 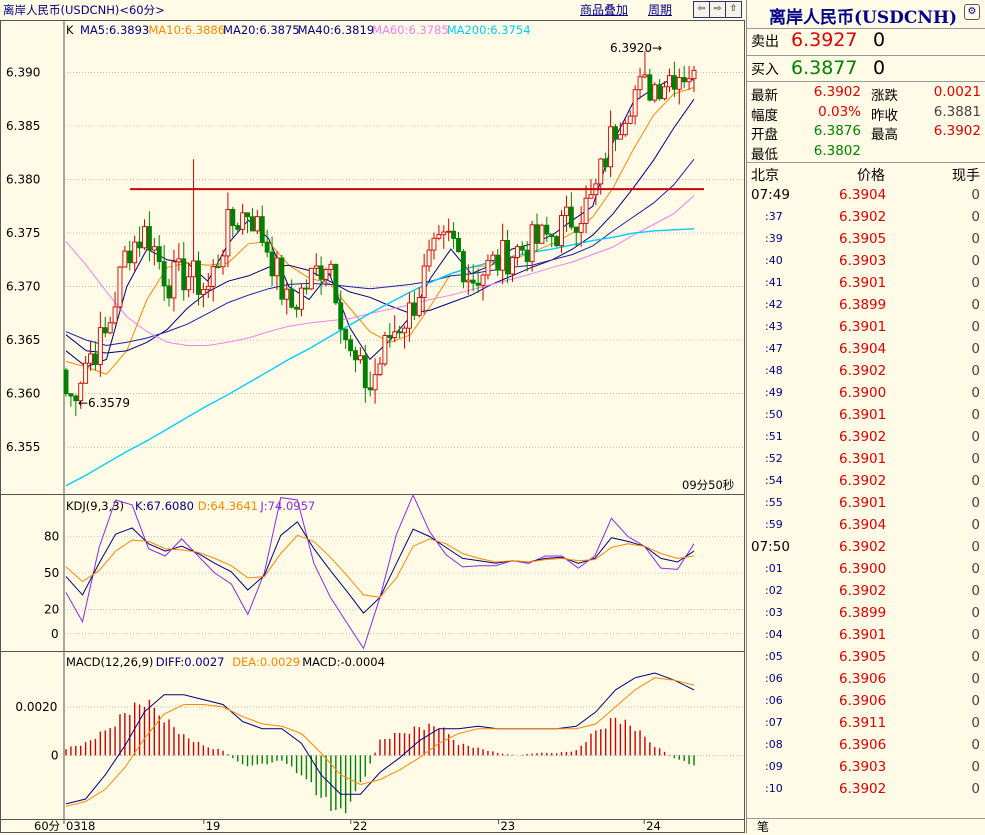 I want to click on period-menu: 周期, so click(x=660, y=10).